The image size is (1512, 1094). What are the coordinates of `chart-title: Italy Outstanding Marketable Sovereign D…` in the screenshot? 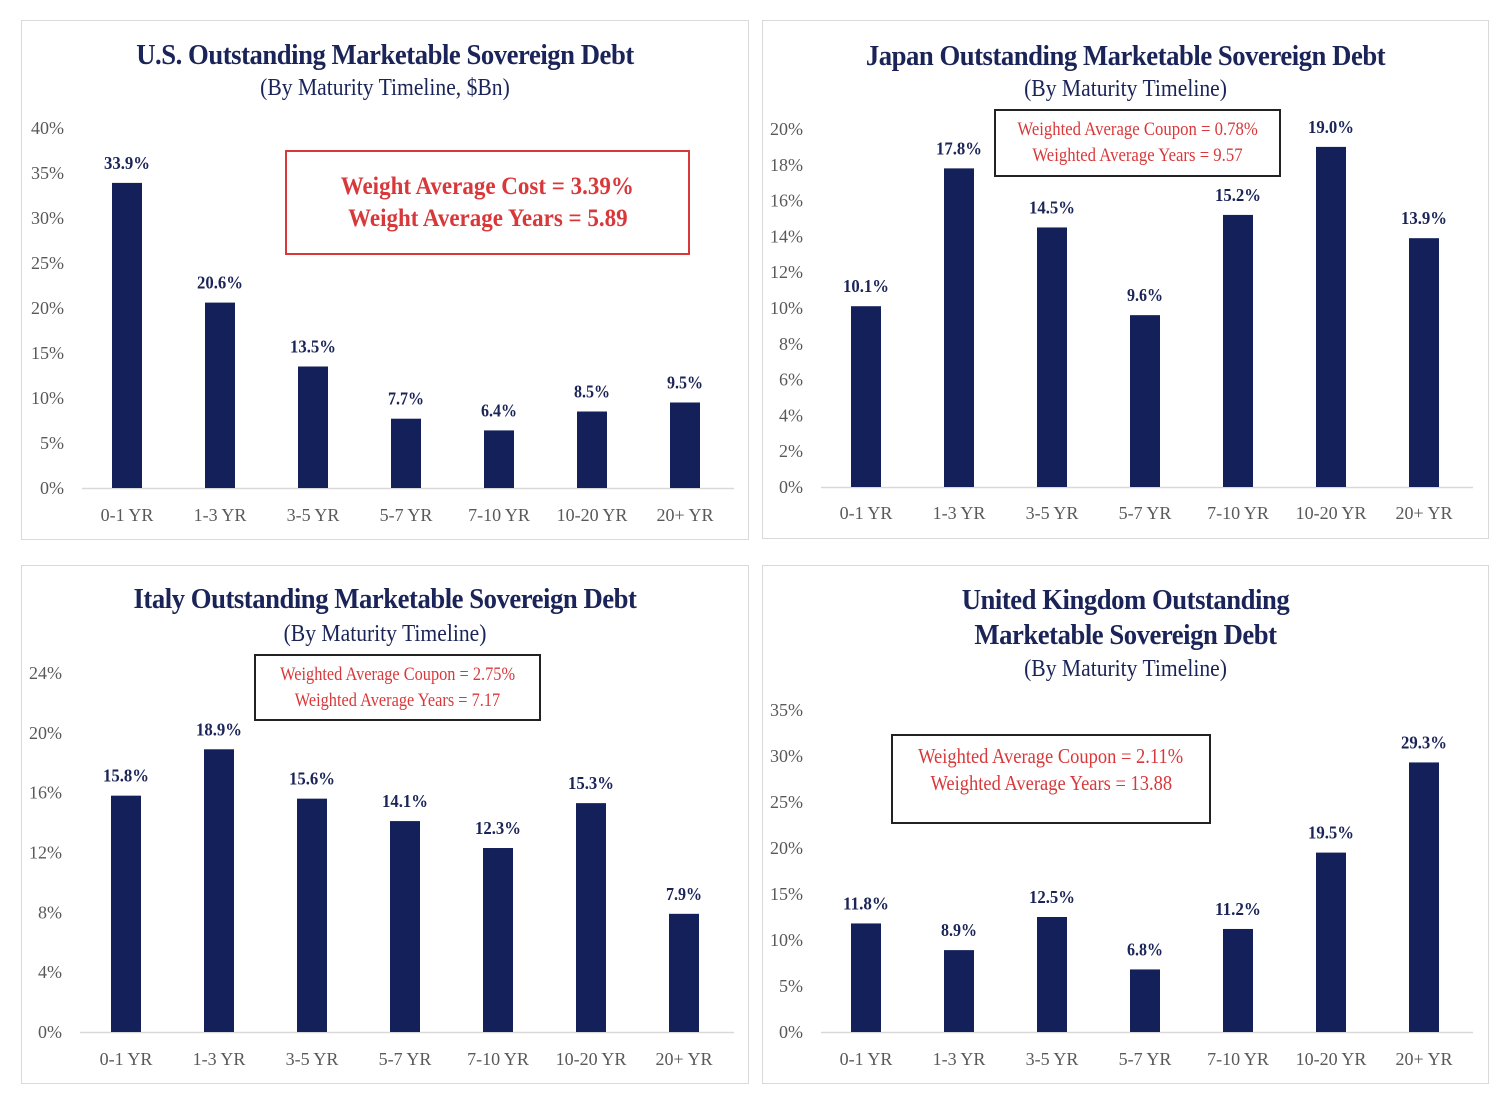 It's located at (385, 599).